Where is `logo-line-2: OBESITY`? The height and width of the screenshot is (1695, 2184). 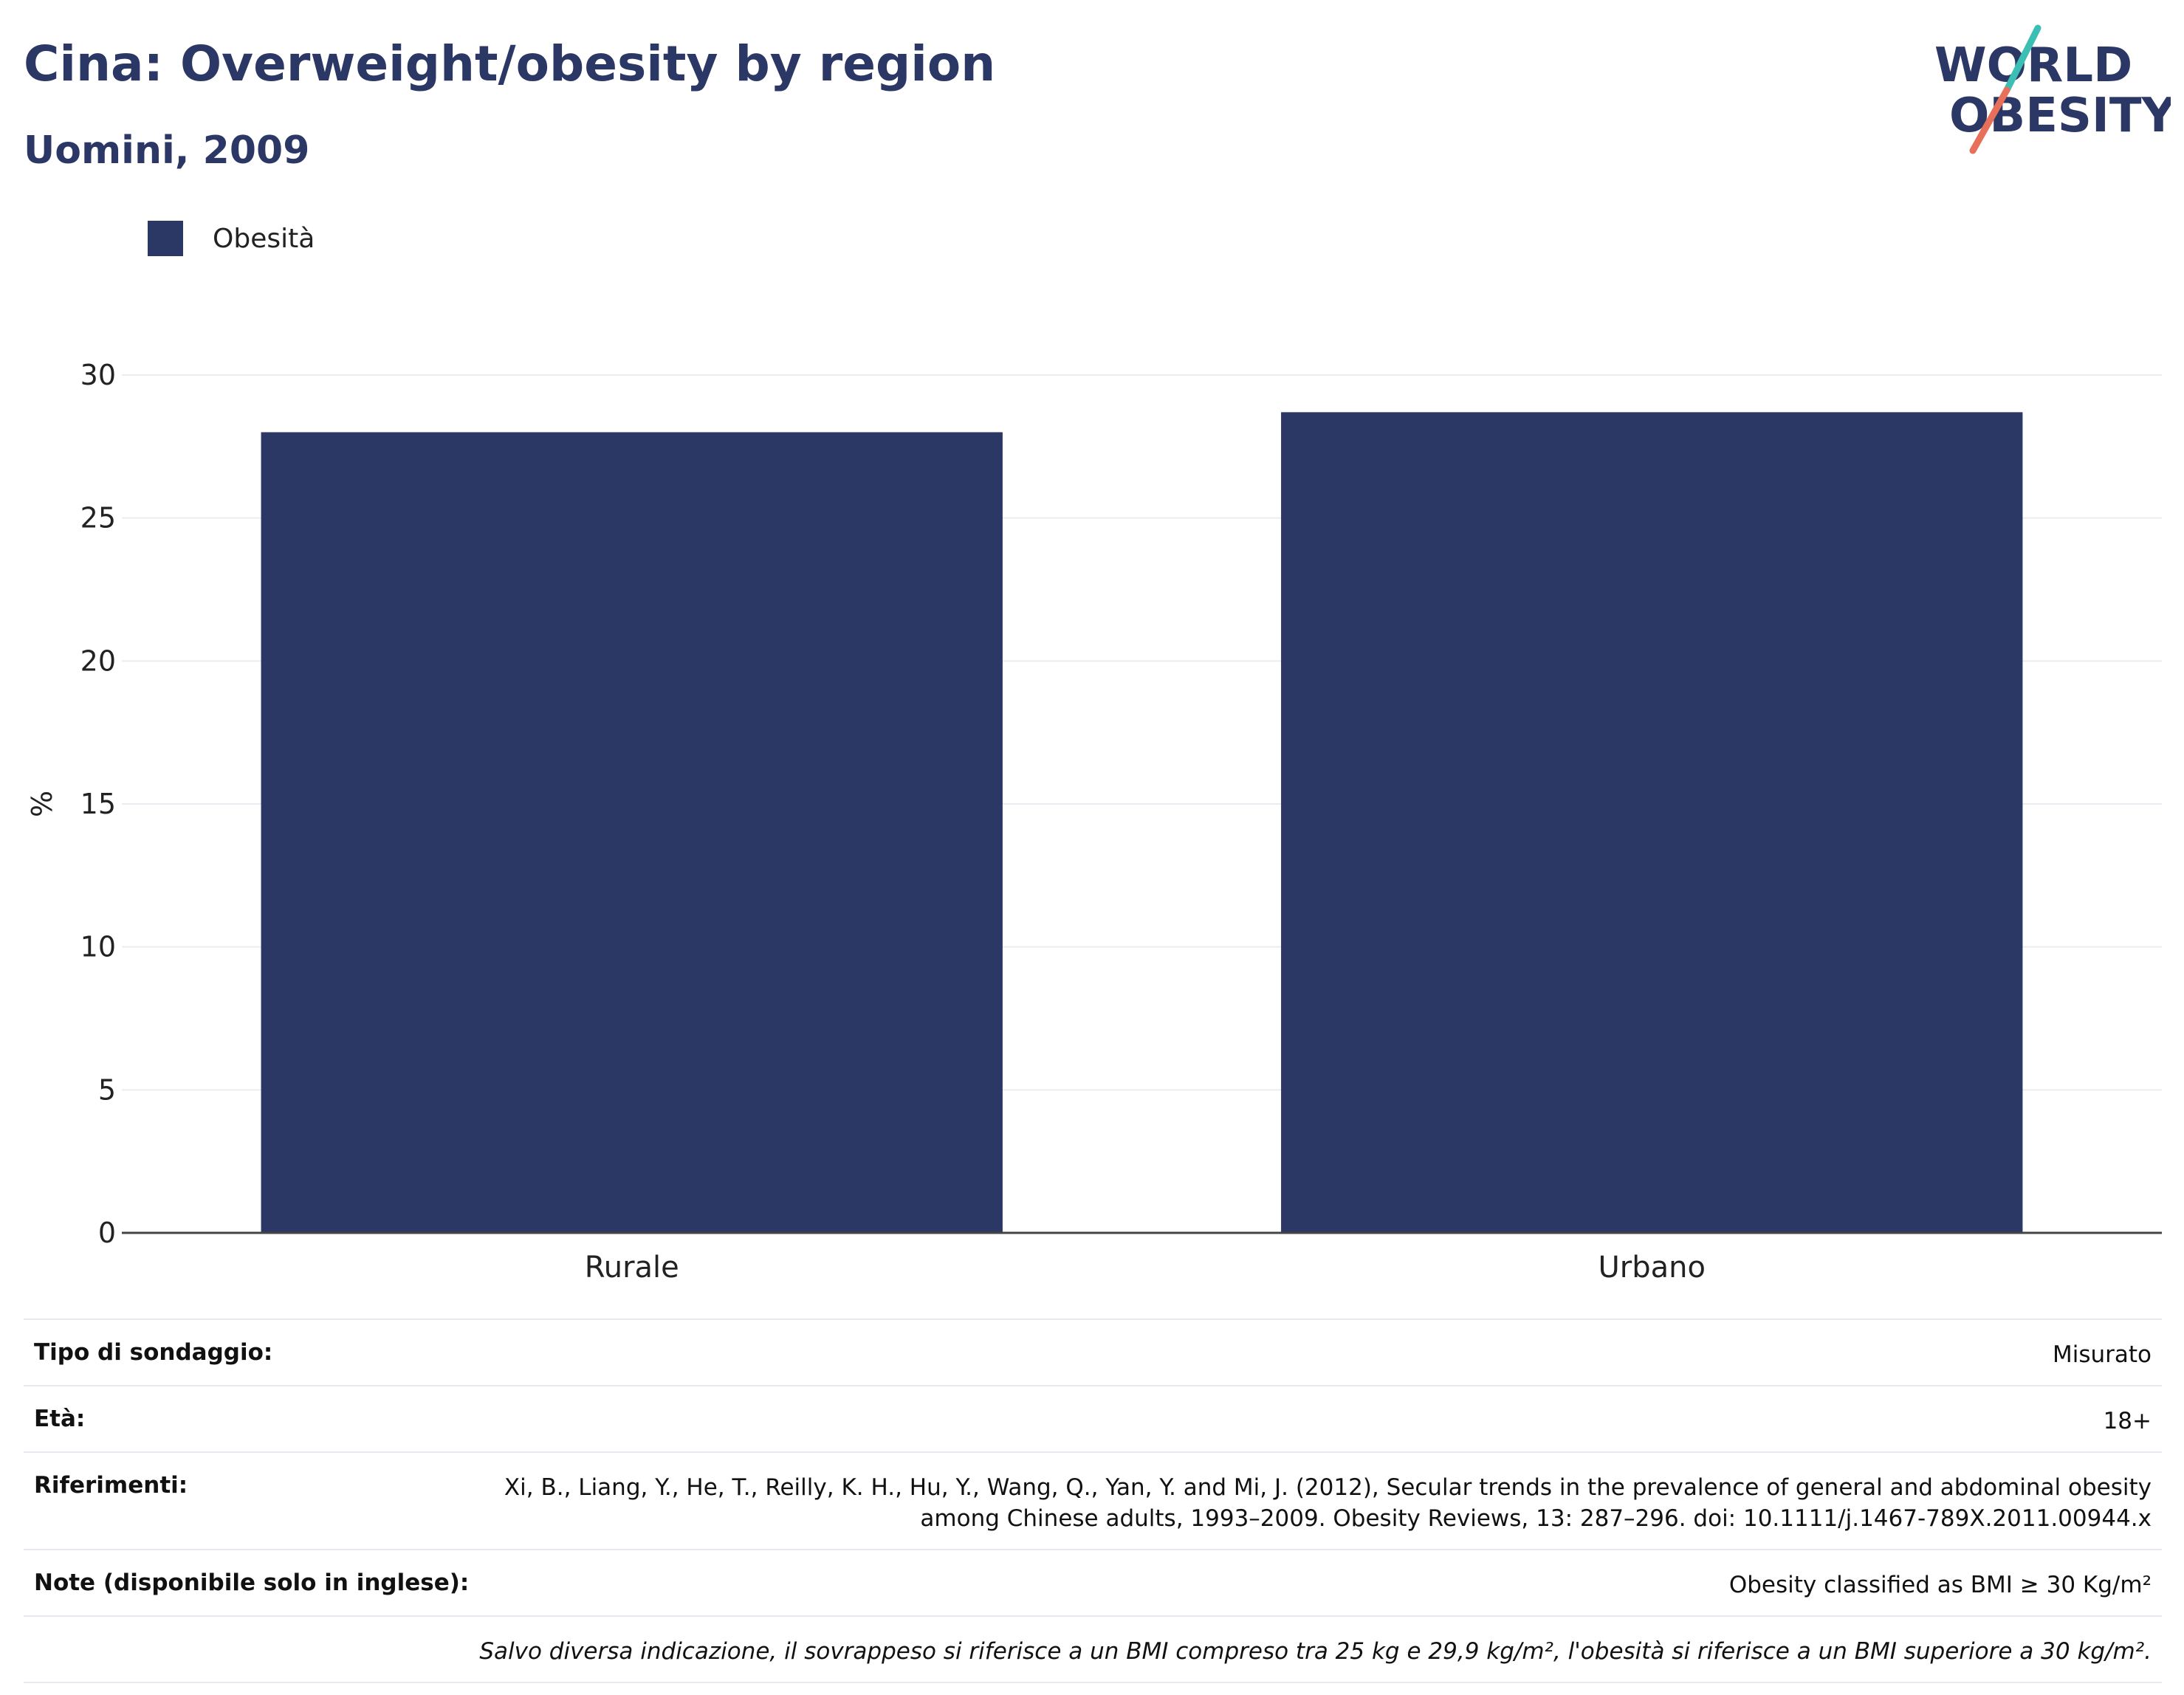
logo-line-2: OBESITY is located at coordinates (2060, 116).